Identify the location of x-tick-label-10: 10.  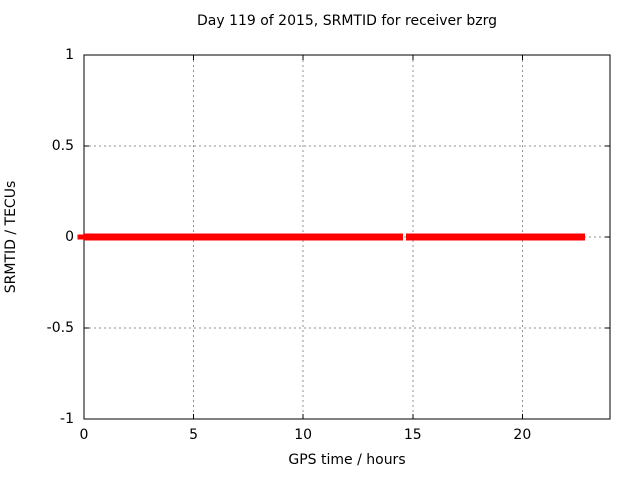
(303, 435).